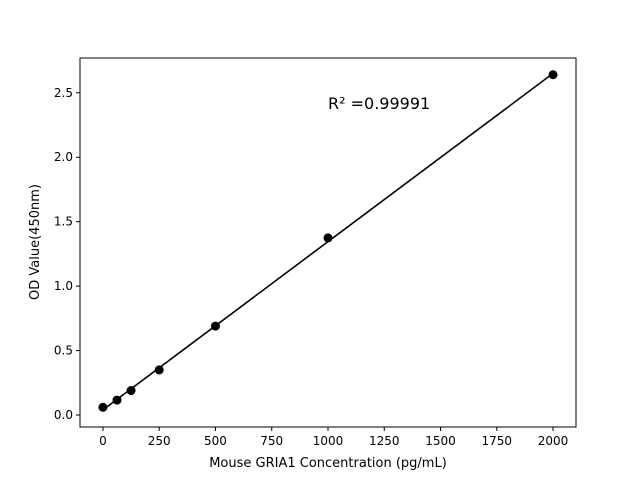 Image resolution: width=640 pixels, height=484 pixels. Describe the element at coordinates (63, 415) in the screenshot. I see `y-tick-label: 0.0` at that location.